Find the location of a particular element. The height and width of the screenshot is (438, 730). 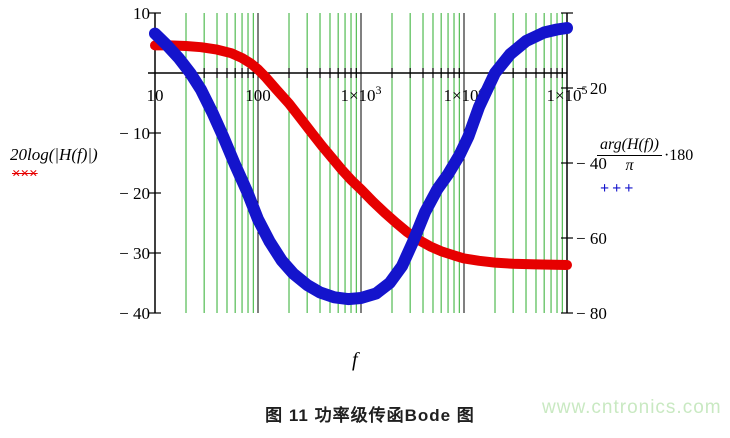

right-axis-tick-label: − 40 is located at coordinates (591, 163).